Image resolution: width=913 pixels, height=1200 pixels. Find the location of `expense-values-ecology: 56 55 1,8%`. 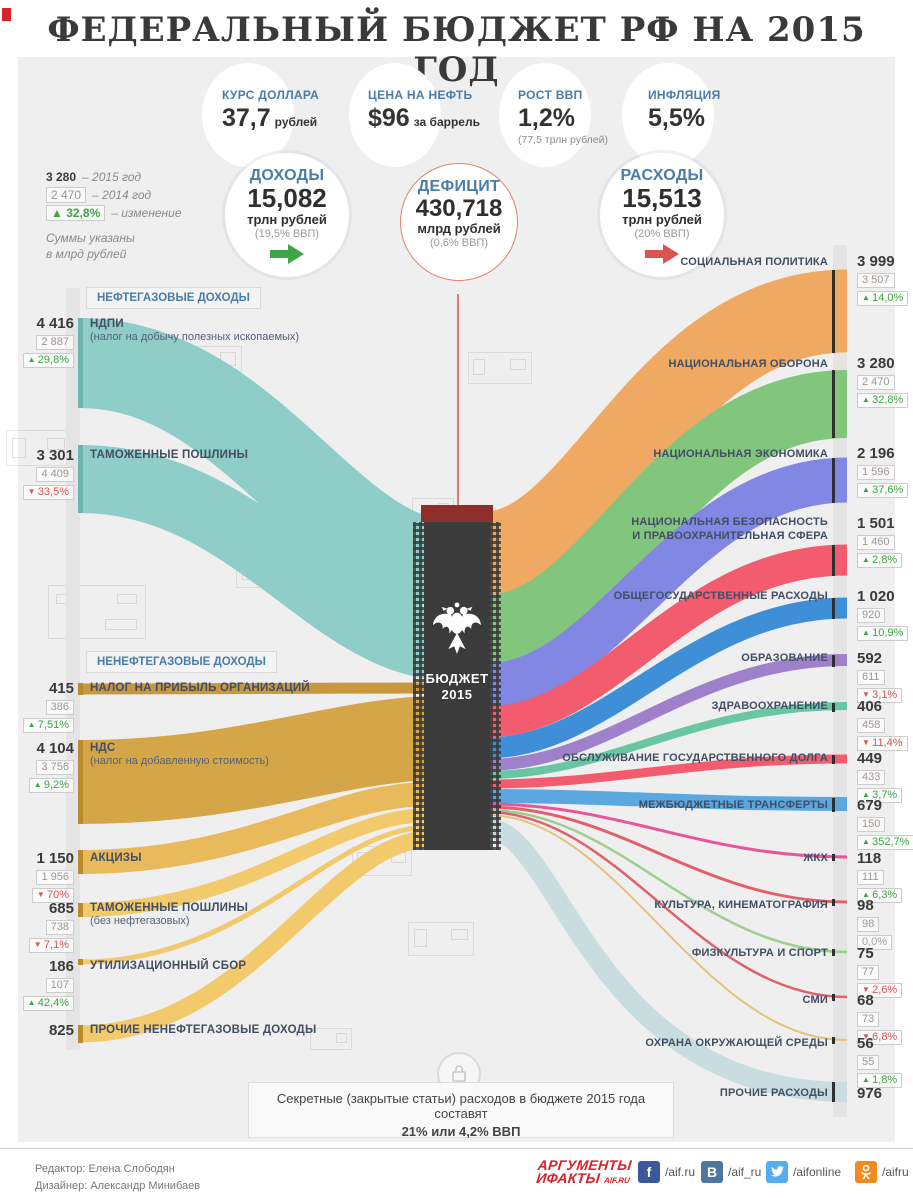

expense-values-ecology: 56 55 1,8% is located at coordinates (885, 1061).